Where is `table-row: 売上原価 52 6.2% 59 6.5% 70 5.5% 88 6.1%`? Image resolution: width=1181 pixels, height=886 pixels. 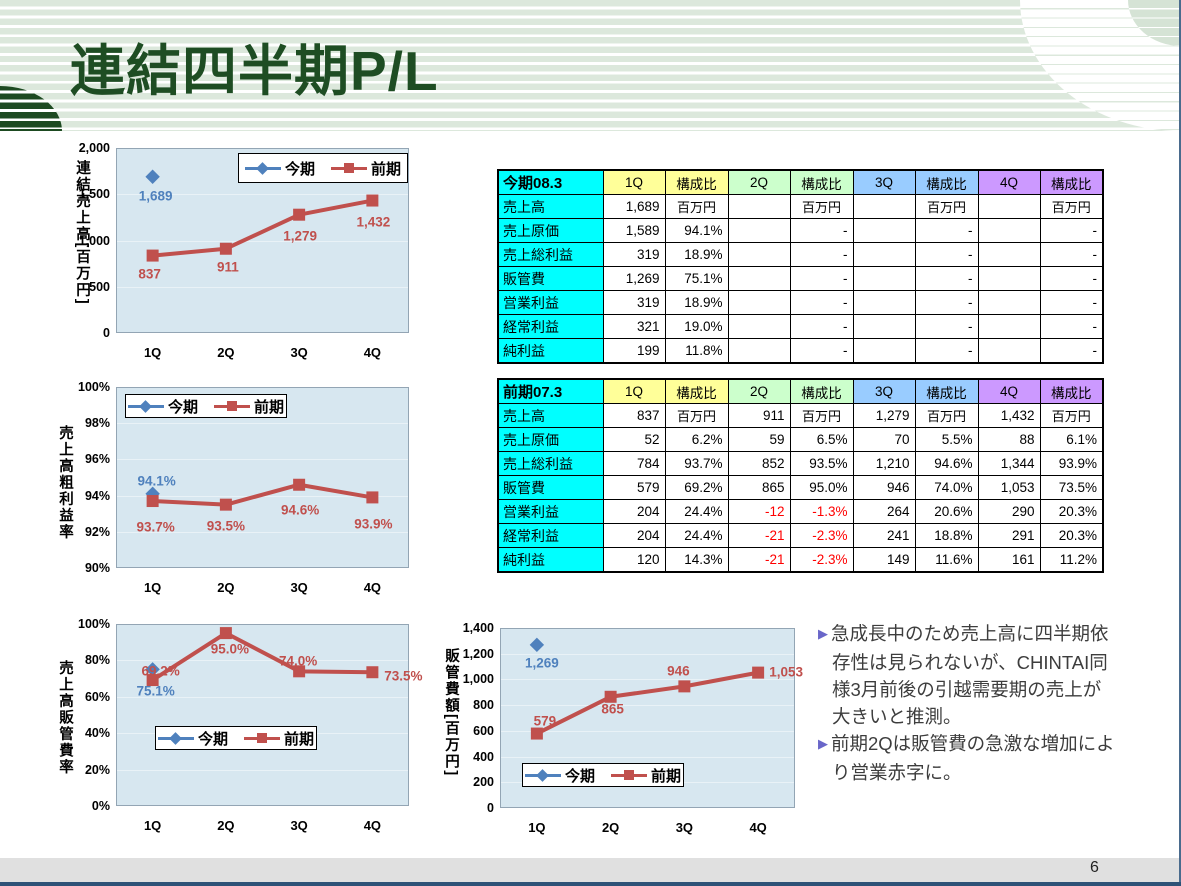 table-row: 売上原価 52 6.2% 59 6.5% 70 5.5% 88 6.1% is located at coordinates (800, 439).